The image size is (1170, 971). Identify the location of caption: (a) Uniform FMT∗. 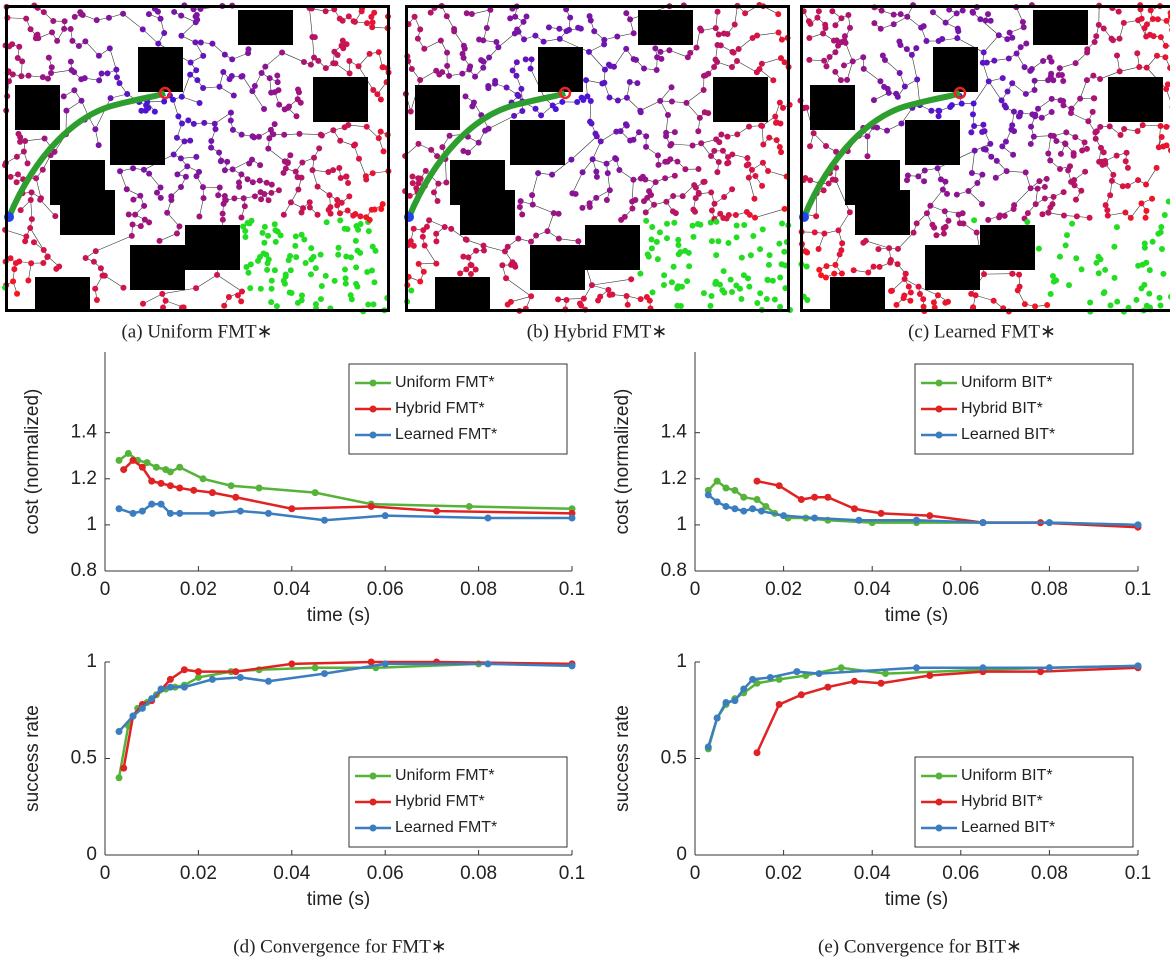
(196, 331).